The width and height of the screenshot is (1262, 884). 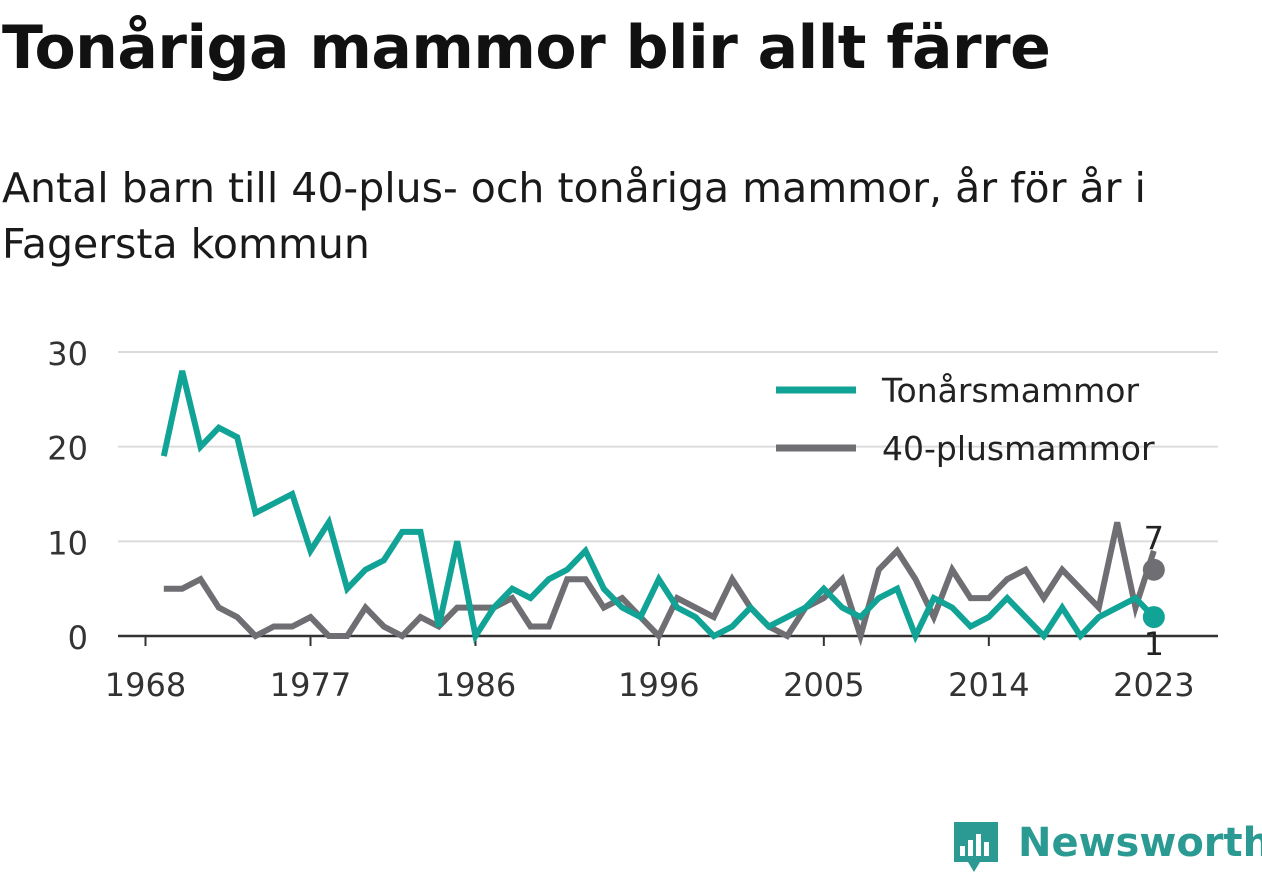 What do you see at coordinates (145, 685) in the screenshot?
I see `x-tick-label: 1968` at bounding box center [145, 685].